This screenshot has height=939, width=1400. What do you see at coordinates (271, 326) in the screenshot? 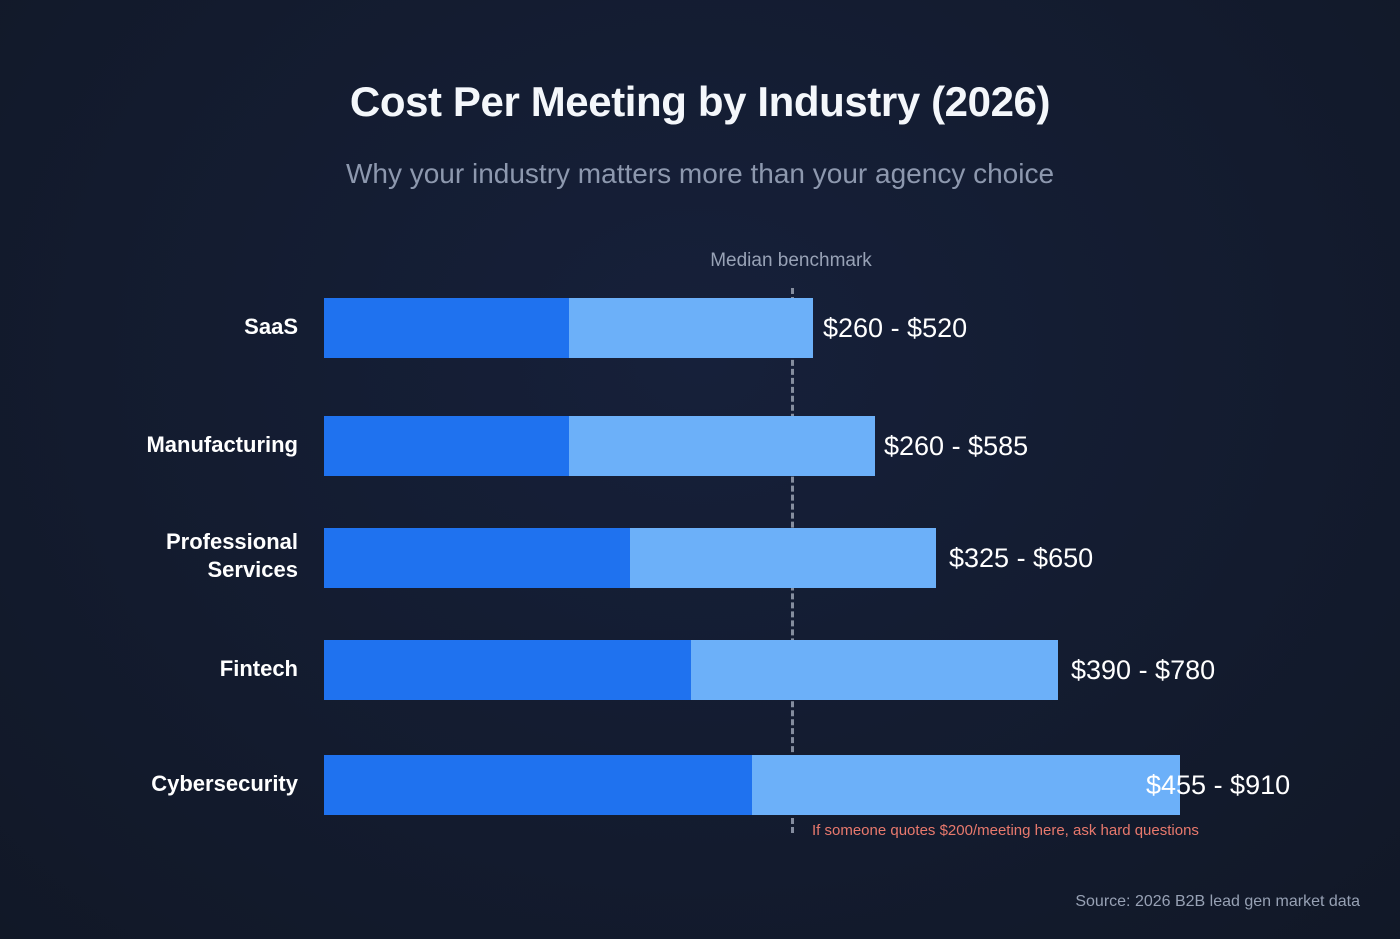
I see `category-label-line1: SaaS` at bounding box center [271, 326].